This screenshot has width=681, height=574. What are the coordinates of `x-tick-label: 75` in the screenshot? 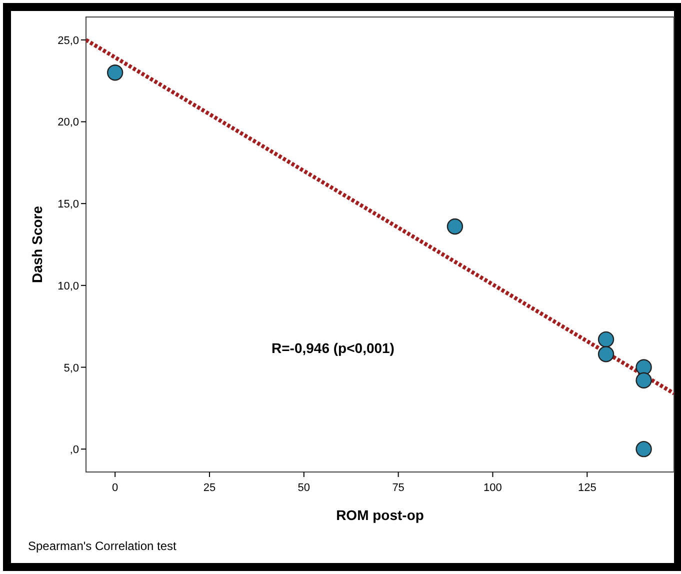 It's located at (398, 488).